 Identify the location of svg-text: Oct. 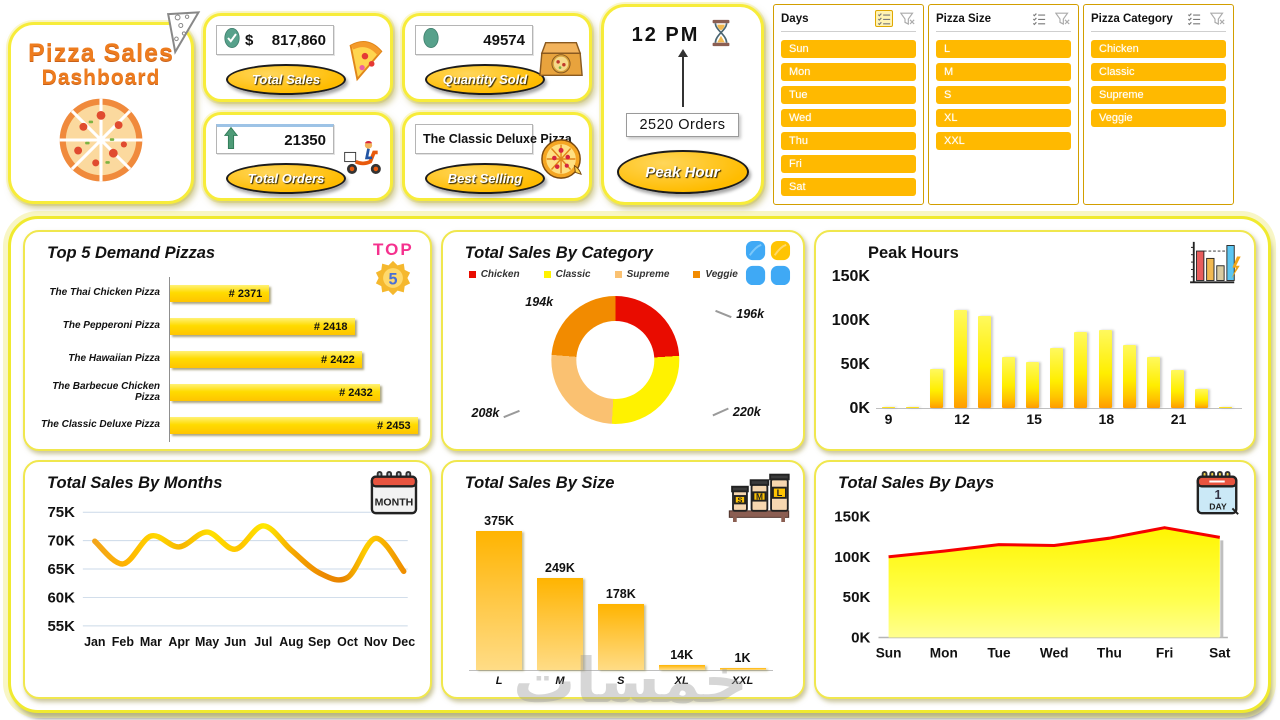
(347, 642).